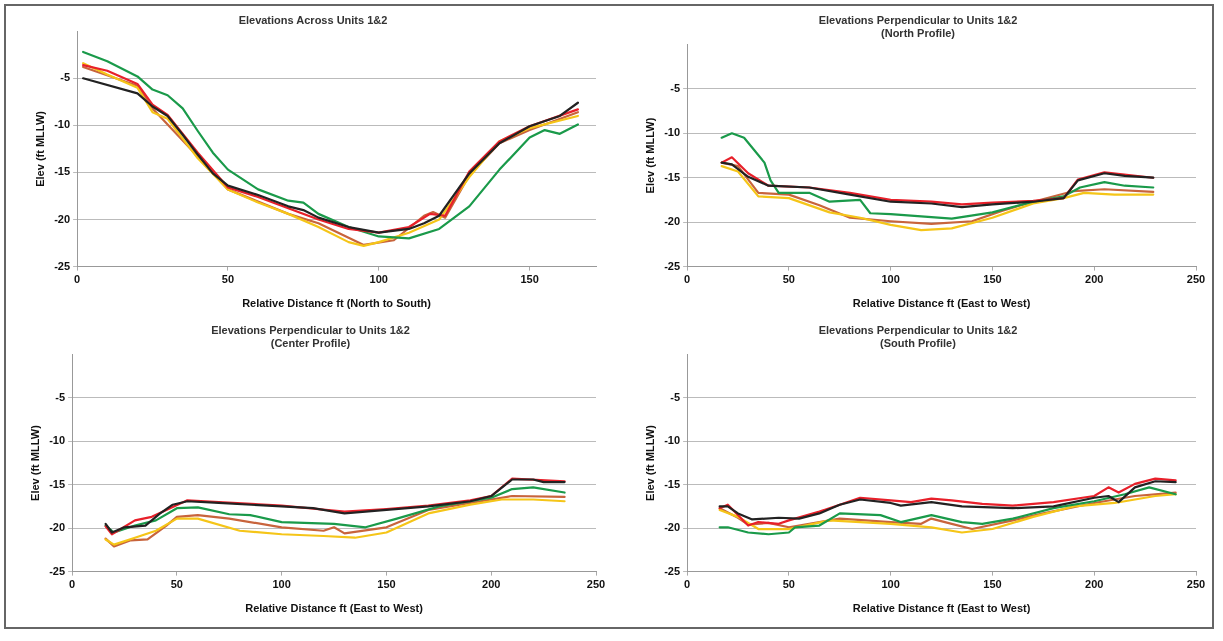  Describe the element at coordinates (337, 303) in the screenshot. I see `x-axis-title: Relative Distance ft (North to South)` at that location.